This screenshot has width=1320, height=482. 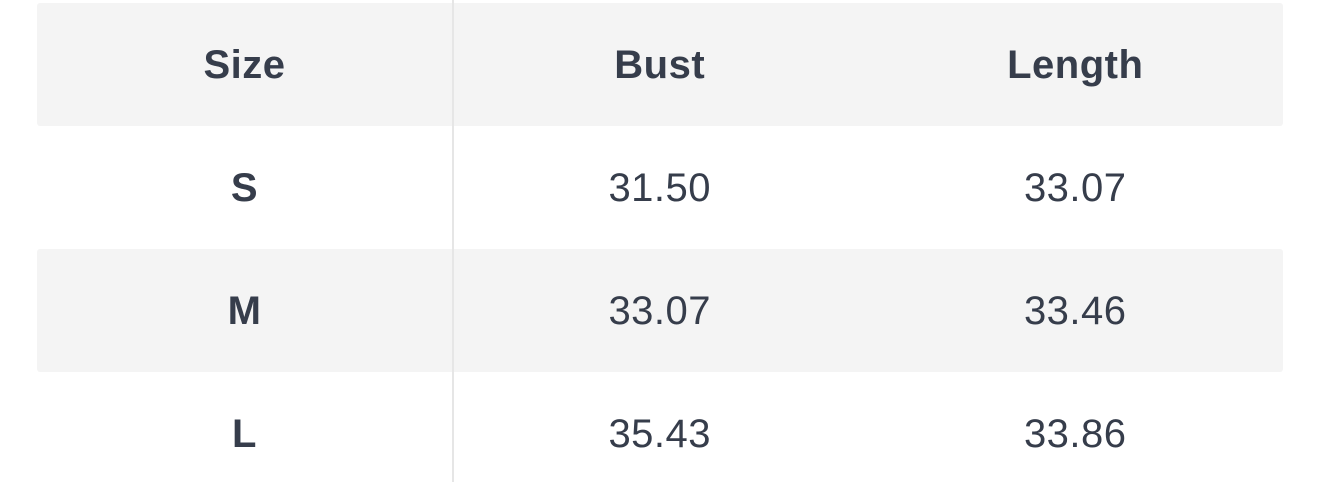 I want to click on bust-cell: 31.50, so click(x=660, y=187).